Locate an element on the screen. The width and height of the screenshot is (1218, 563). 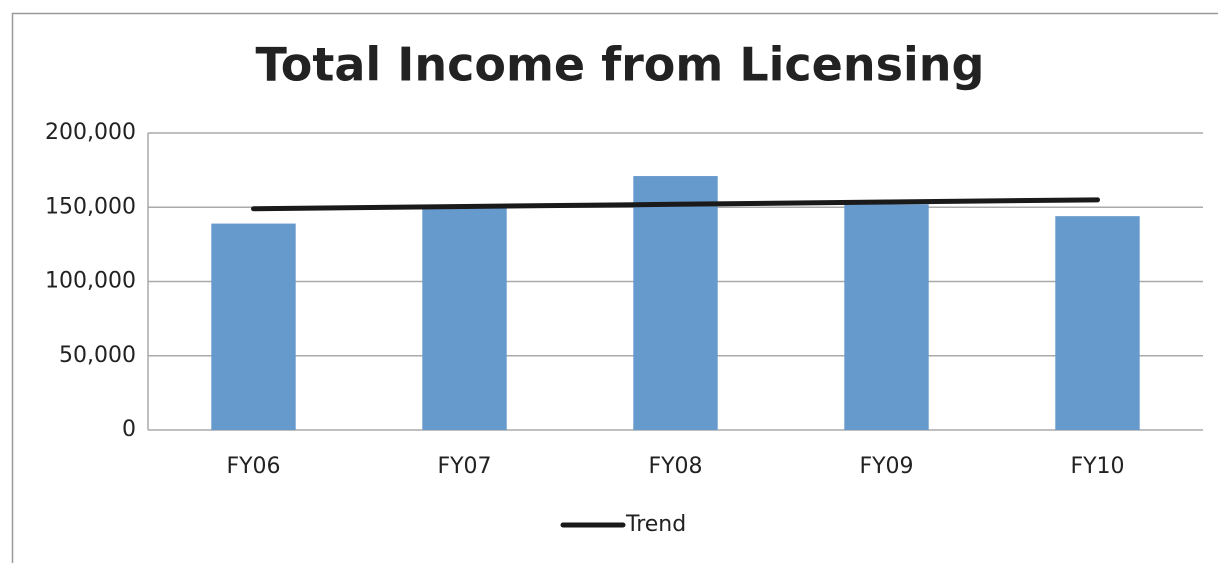
chart-title: Total Income from Licensing is located at coordinates (620, 65).